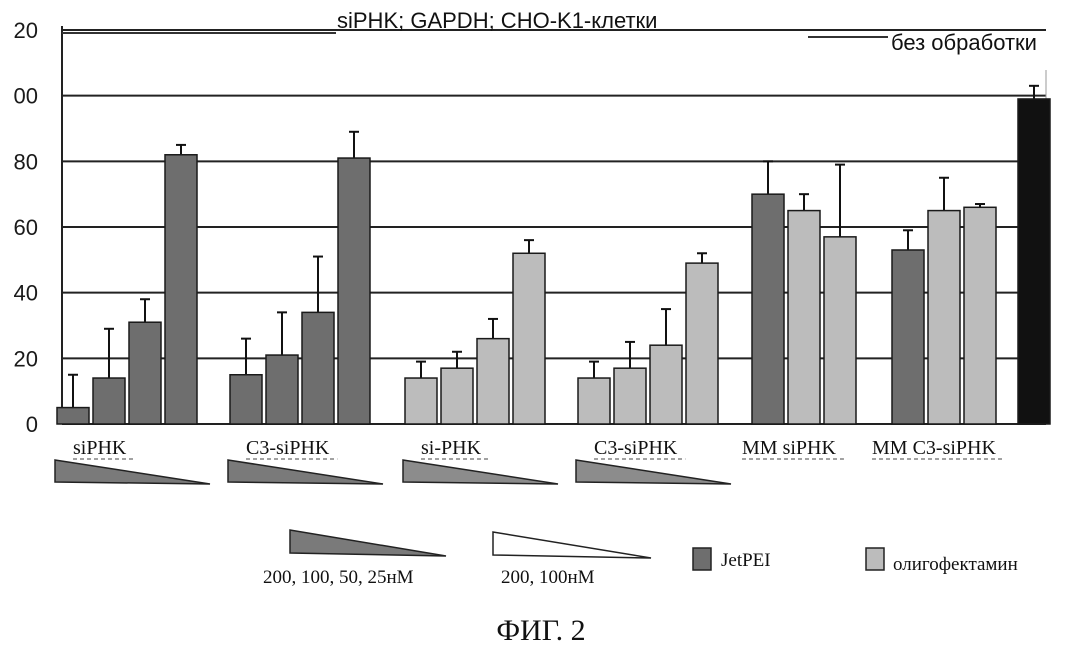  Describe the element at coordinates (26, 96) in the screenshot. I see `y-tick-label: 00` at that location.